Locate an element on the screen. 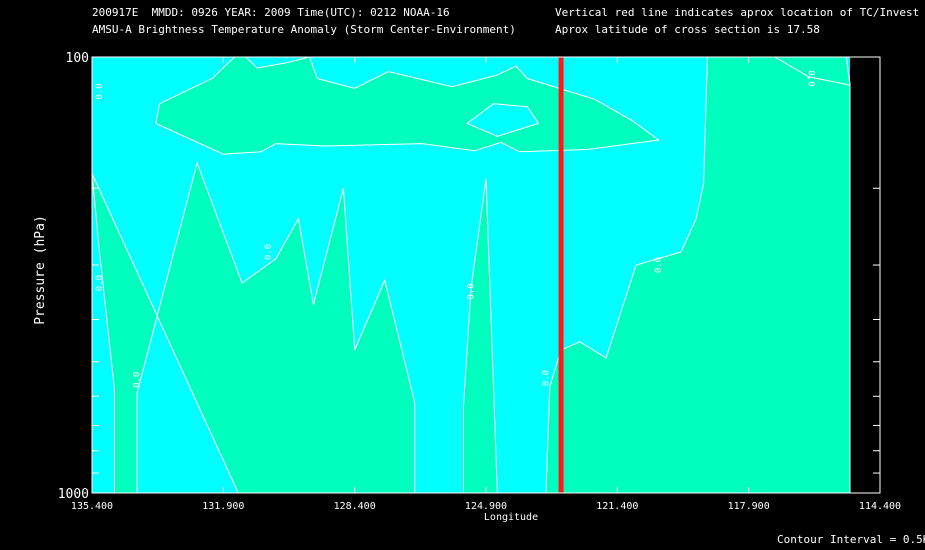 The height and width of the screenshot is (550, 925). x-tick-label: 114.400 is located at coordinates (880, 506).